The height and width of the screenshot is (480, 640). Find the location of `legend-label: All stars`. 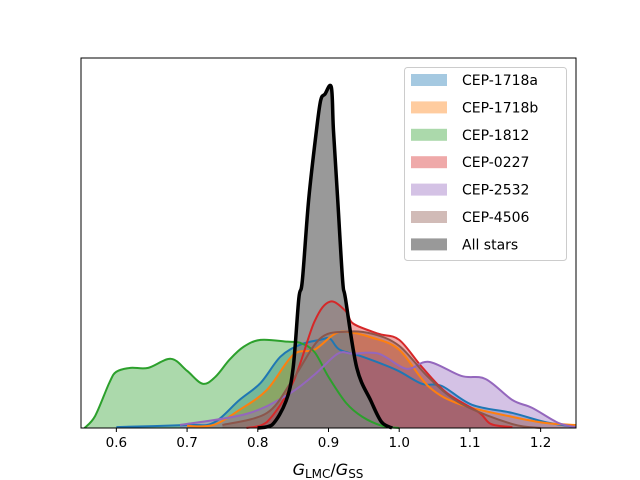

legend-label: All stars is located at coordinates (490, 245).